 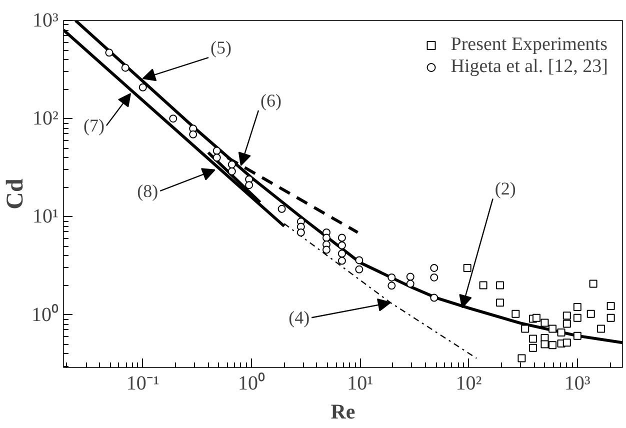 I want to click on x-tick-label: 10², so click(x=469, y=383).